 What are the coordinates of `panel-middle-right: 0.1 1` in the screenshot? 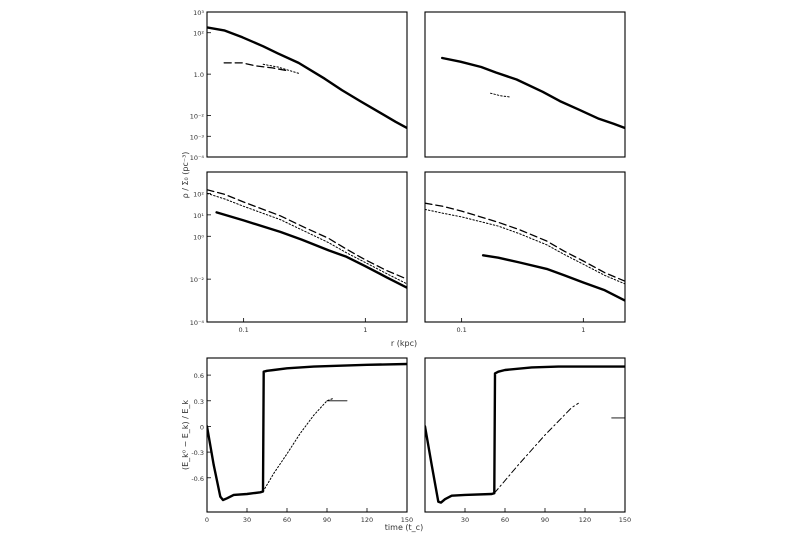 It's located at (525, 252).